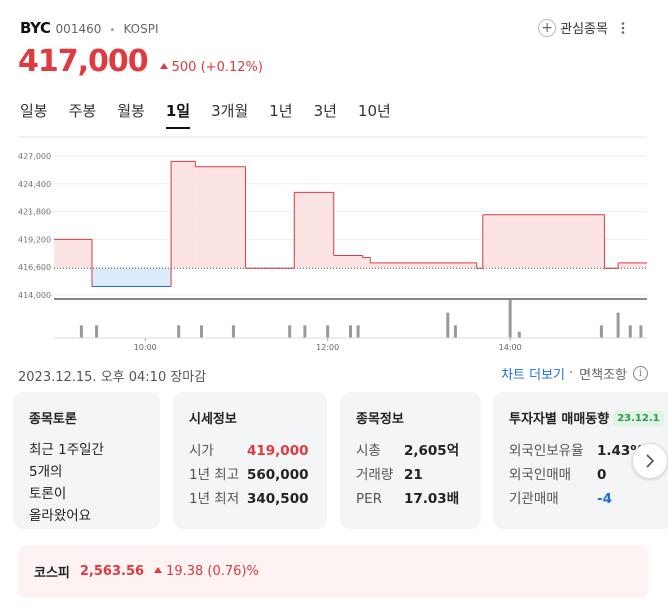 Image resolution: width=668 pixels, height=613 pixels. Describe the element at coordinates (213, 419) in the screenshot. I see `market-info-title: 시세정보` at that location.